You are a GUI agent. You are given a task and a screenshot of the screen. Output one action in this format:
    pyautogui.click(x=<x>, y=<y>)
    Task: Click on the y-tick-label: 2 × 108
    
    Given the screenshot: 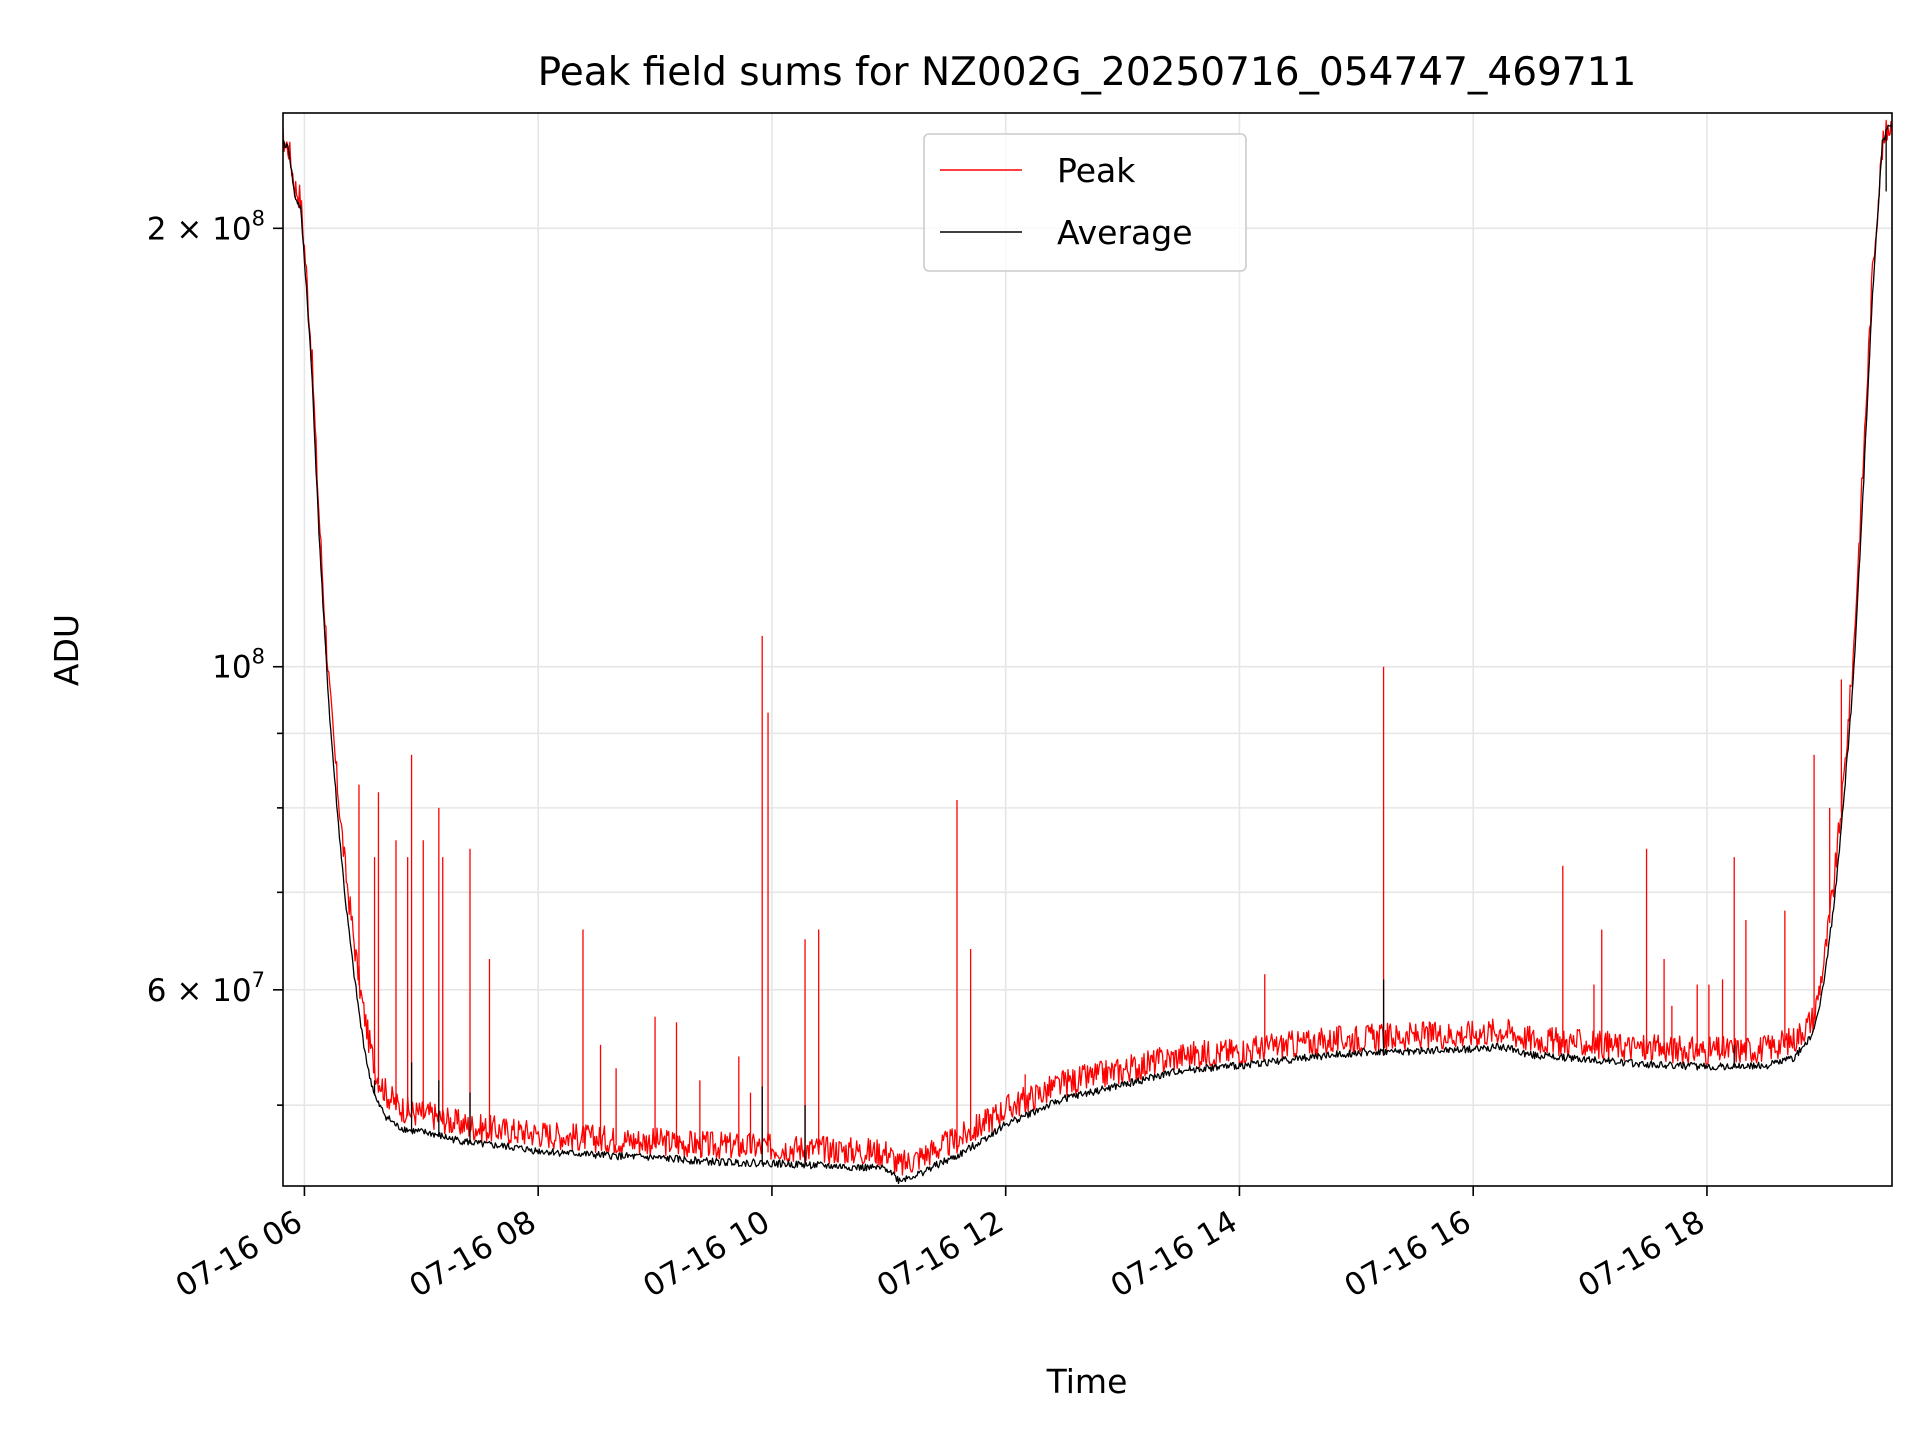 What is the action you would take?
    pyautogui.click(x=206, y=226)
    